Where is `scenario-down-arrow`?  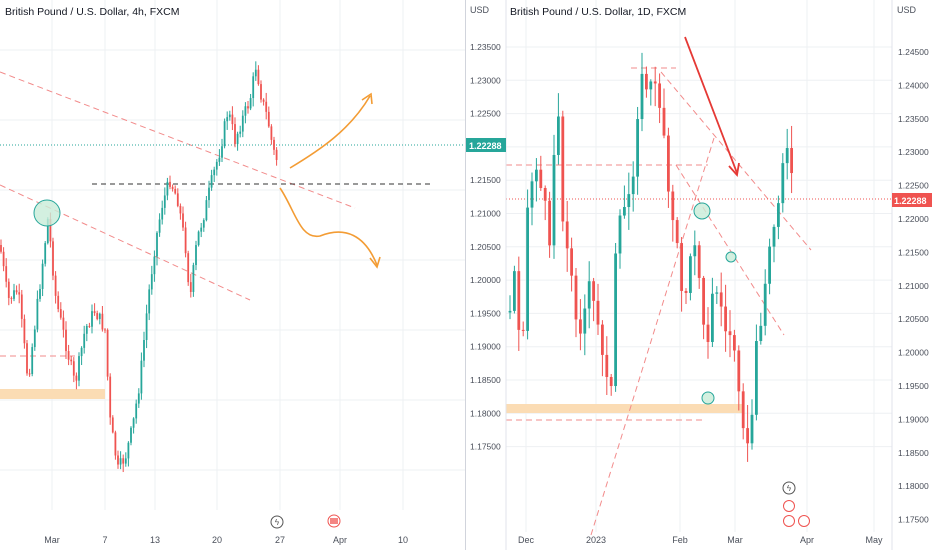 scenario-down-arrow is located at coordinates (330, 228).